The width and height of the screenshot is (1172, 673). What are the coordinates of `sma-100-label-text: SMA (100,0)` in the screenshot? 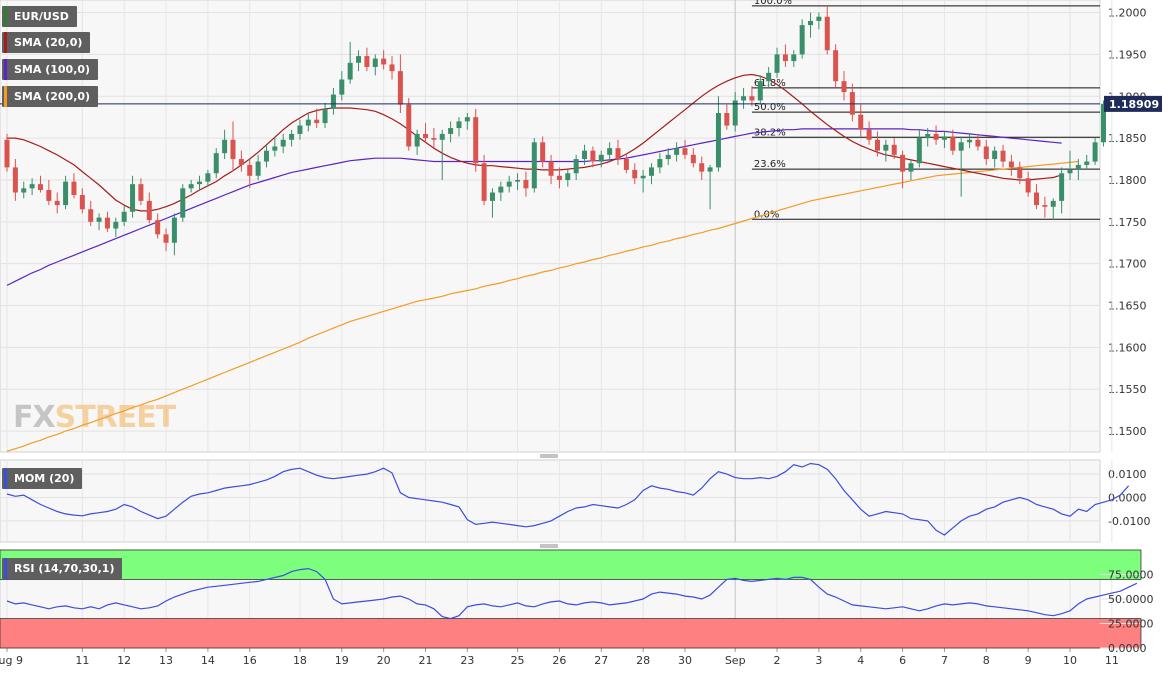 It's located at (52, 69).